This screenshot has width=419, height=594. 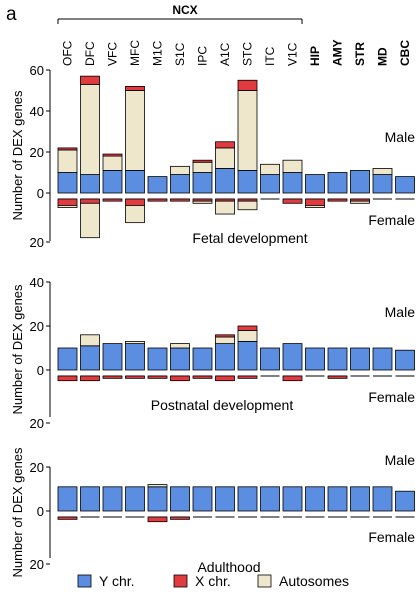 What do you see at coordinates (293, 54) in the screenshot?
I see `category-label: V1C` at bounding box center [293, 54].